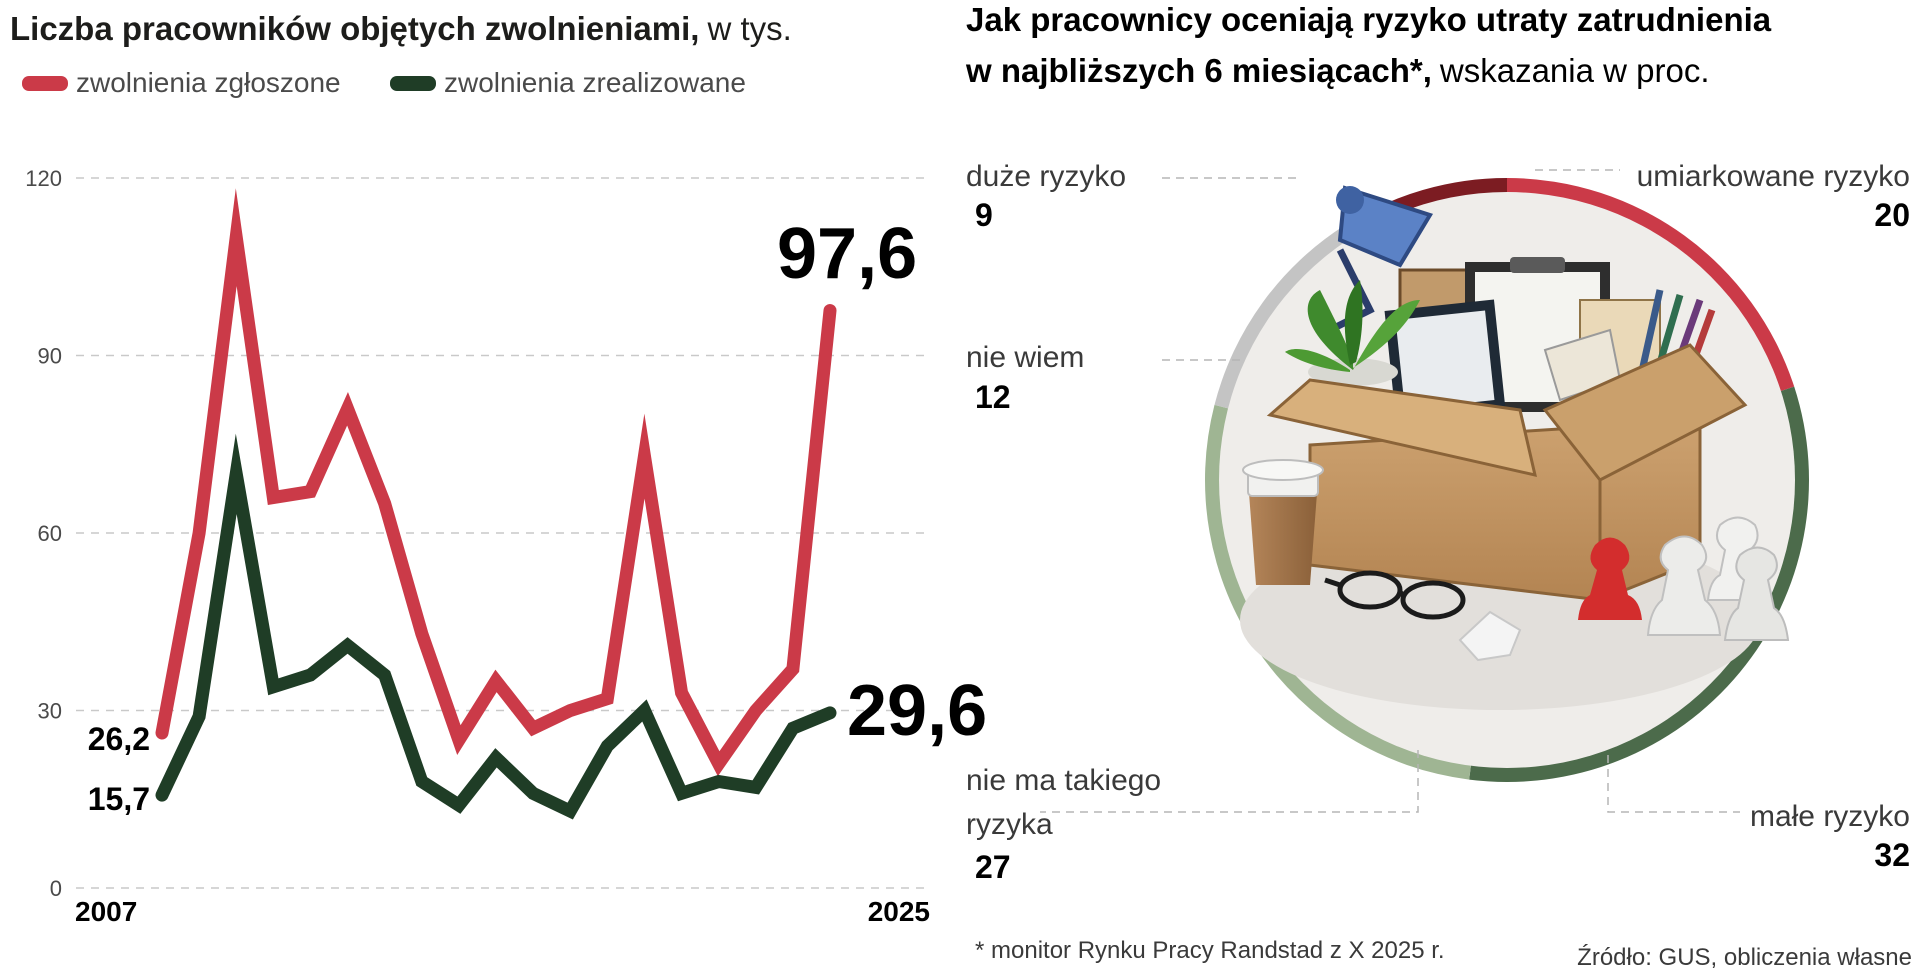 This screenshot has height=979, width=1920. Describe the element at coordinates (847, 254) in the screenshot. I see `data-label-reported-last: 97,6` at that location.